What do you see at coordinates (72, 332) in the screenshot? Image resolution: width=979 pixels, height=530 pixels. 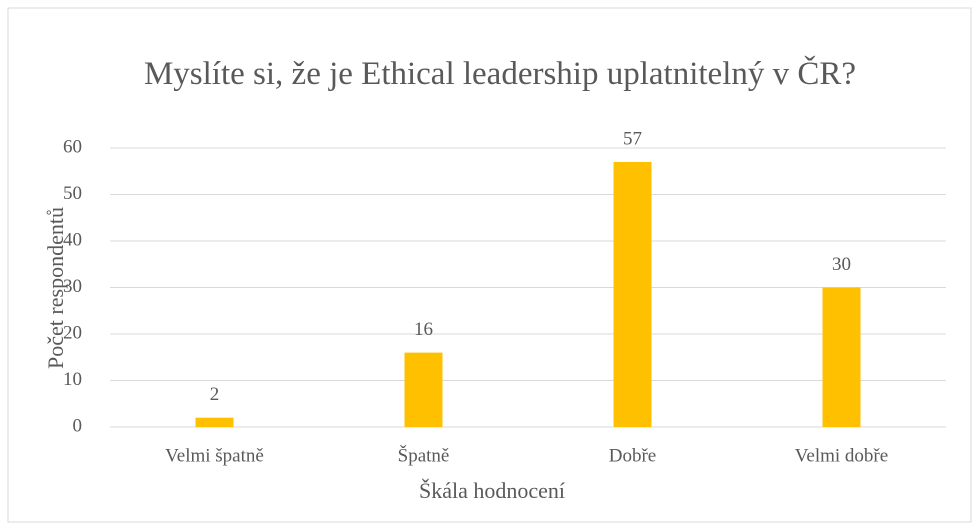 I see `y-tick-label: 20` at bounding box center [72, 332].